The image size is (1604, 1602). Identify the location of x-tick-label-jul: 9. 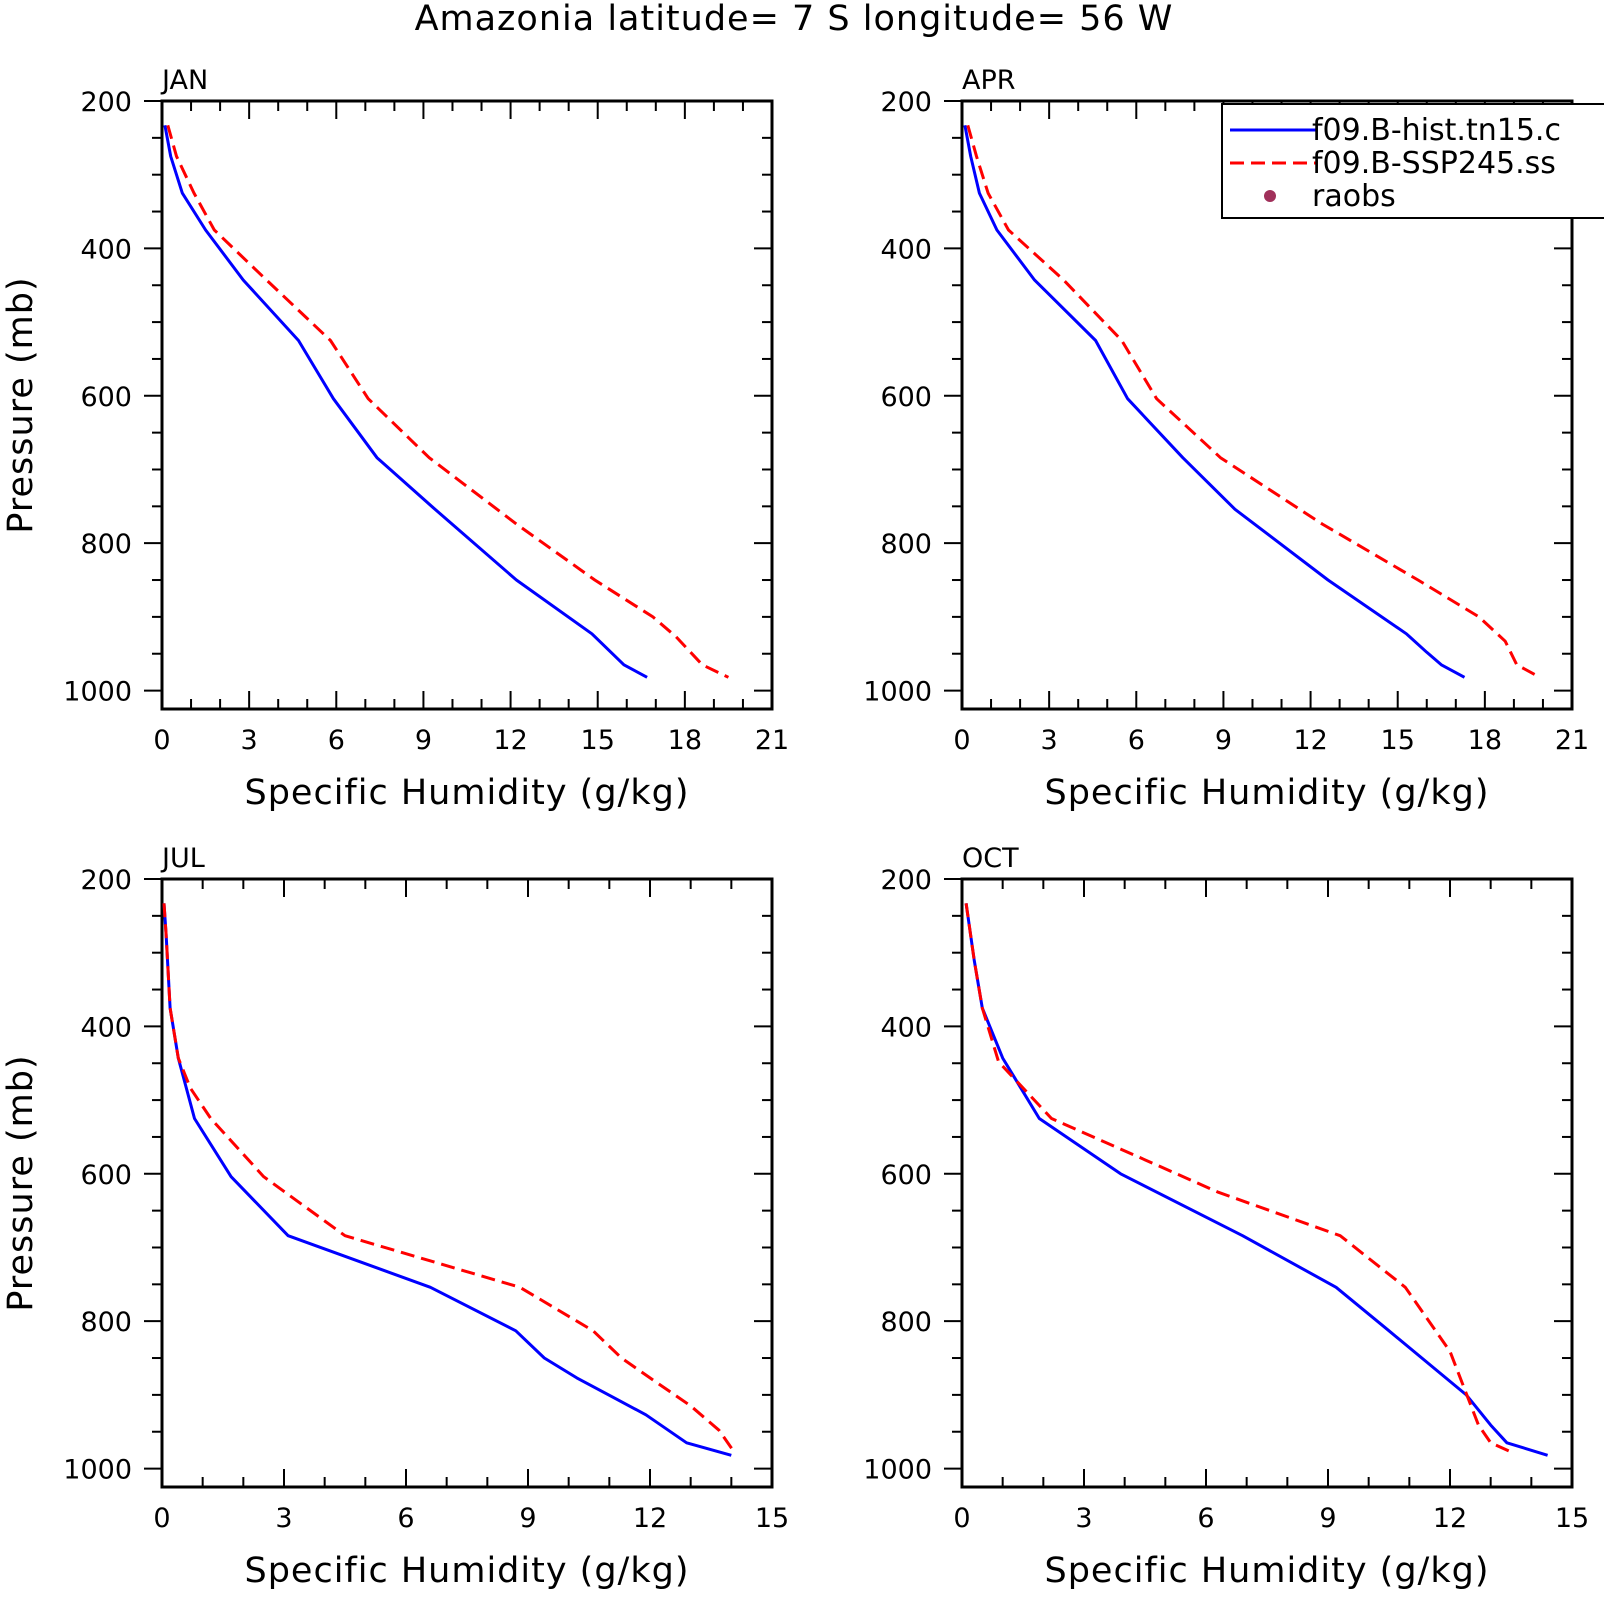
(527, 1518).